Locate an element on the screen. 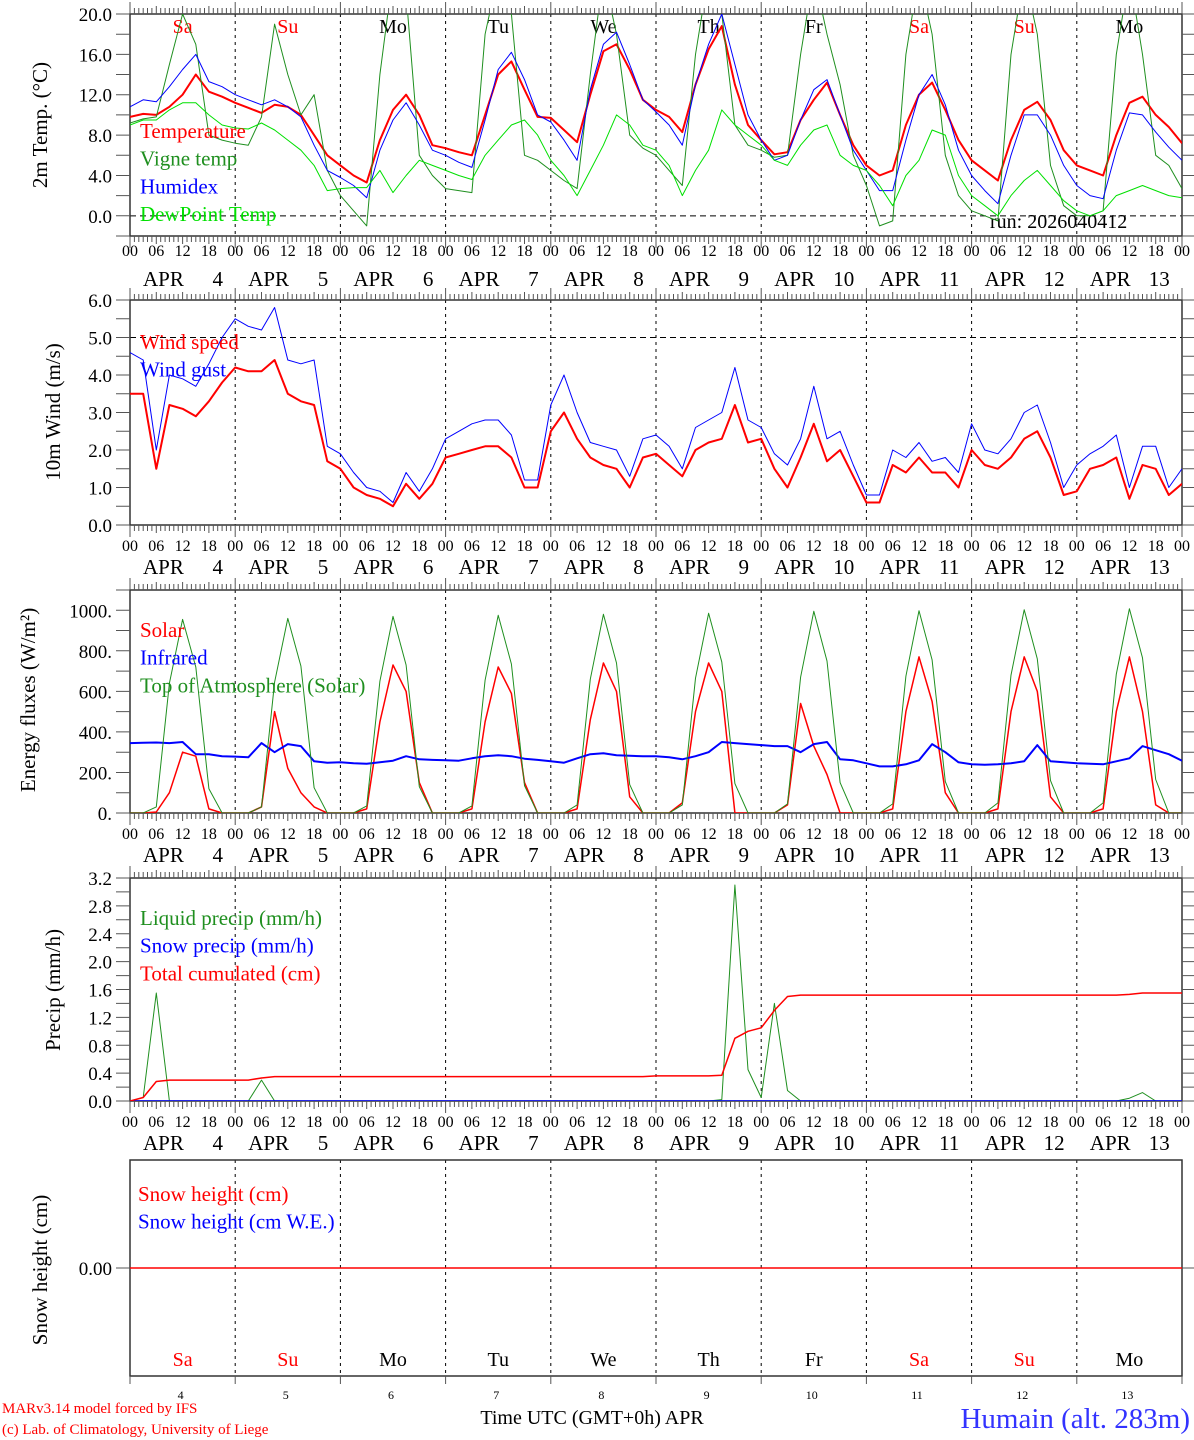  series-line-humidex is located at coordinates (656, 109).